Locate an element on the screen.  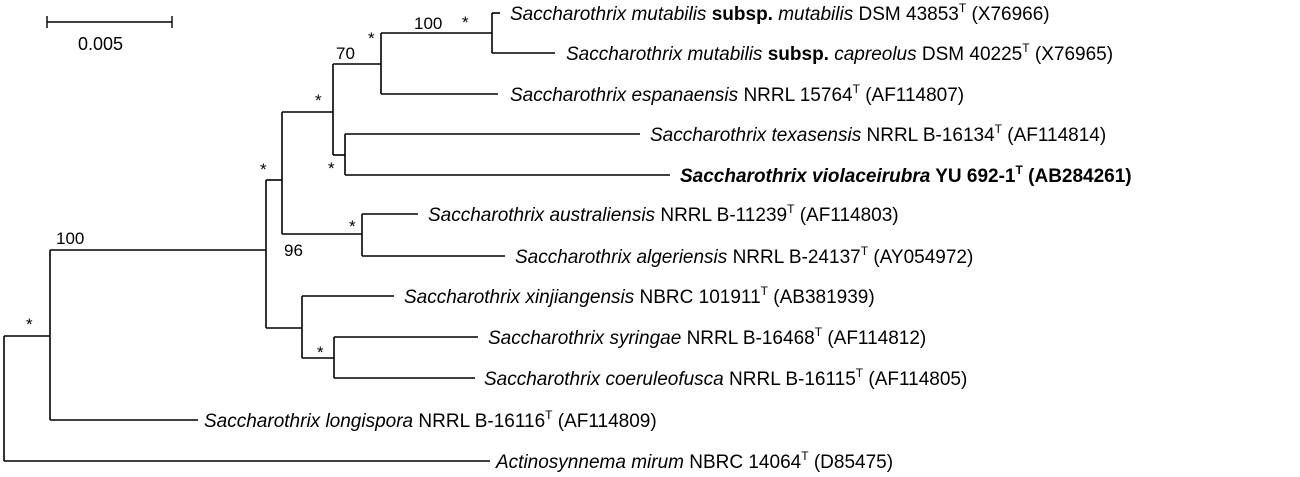
taxon-acc: (AF114809) is located at coordinates (607, 421).